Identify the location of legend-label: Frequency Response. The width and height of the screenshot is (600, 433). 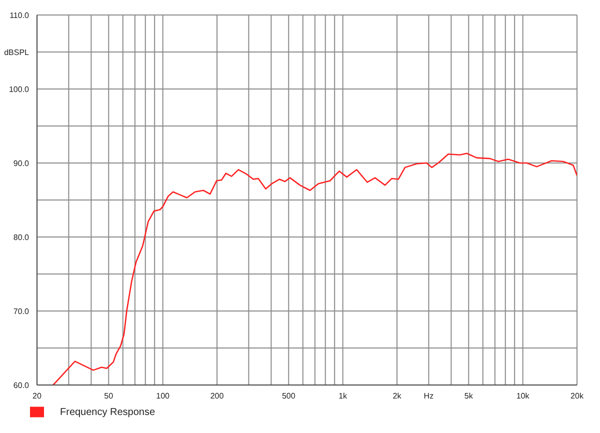
(108, 412).